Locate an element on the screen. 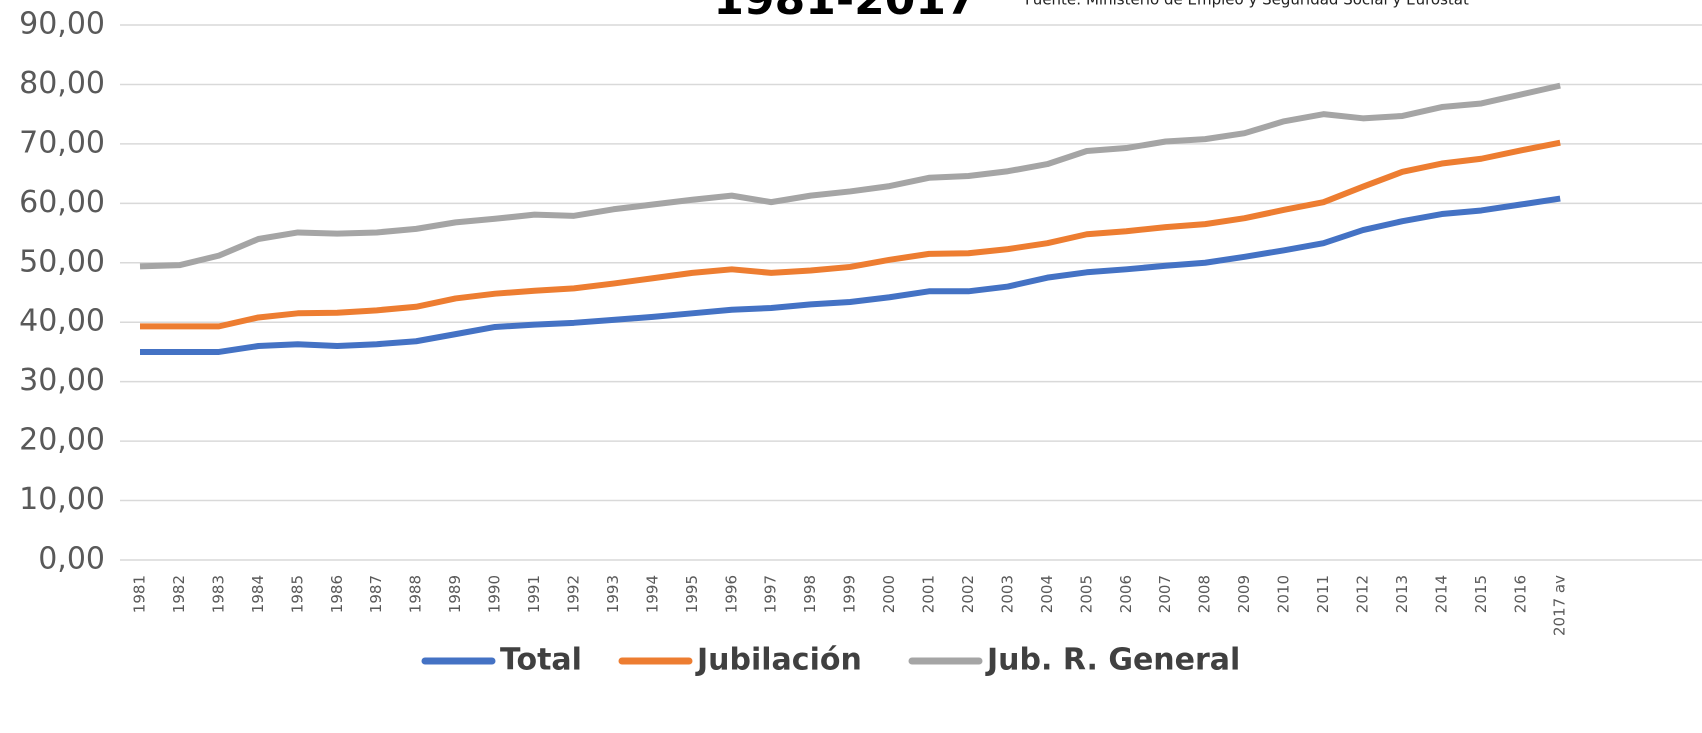 The image size is (1702, 733). x-tick-label: 1988 is located at coordinates (416, 594).